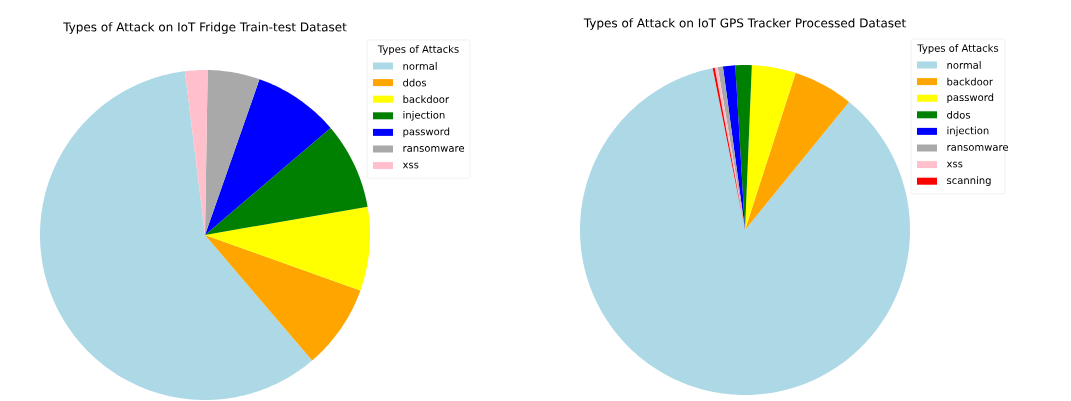 Image resolution: width=1071 pixels, height=401 pixels. What do you see at coordinates (744, 24) in the screenshot?
I see `chart-title: Types of Attack on IoT GPS Tracker Processed Dataset` at bounding box center [744, 24].